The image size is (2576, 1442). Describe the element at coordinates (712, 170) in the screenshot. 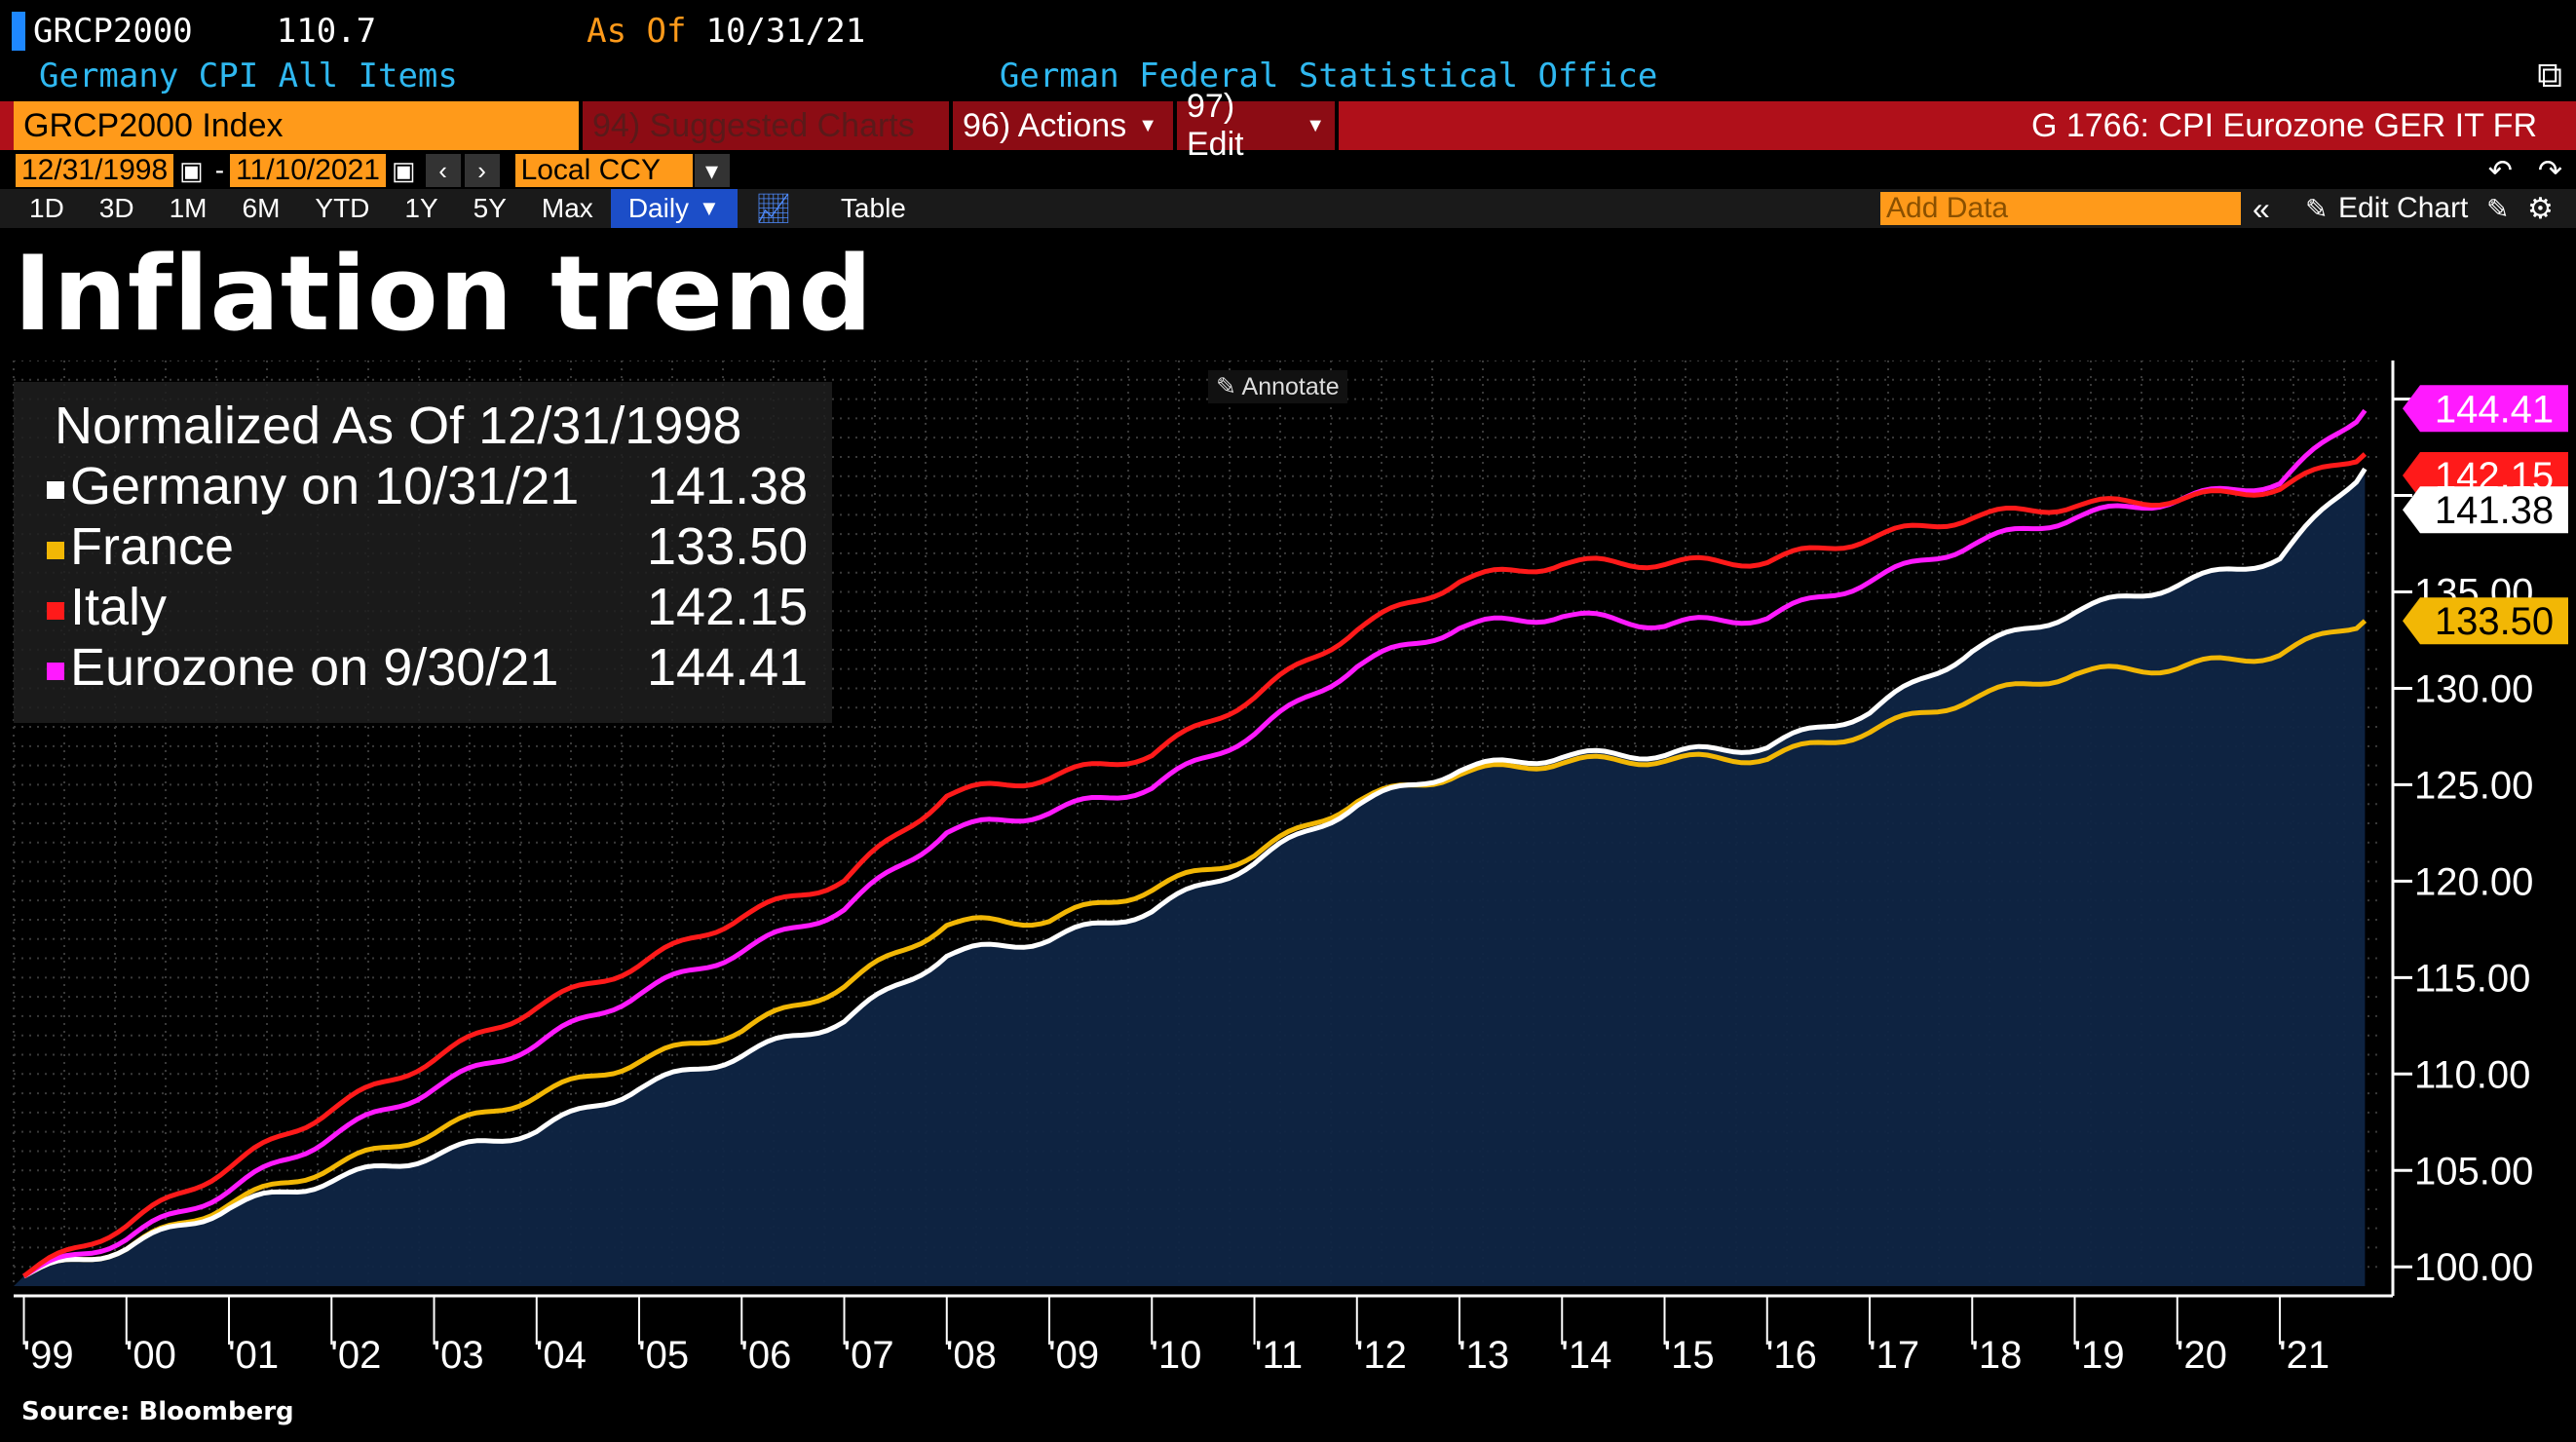

I see `chevron-down-icon: ▾` at that location.